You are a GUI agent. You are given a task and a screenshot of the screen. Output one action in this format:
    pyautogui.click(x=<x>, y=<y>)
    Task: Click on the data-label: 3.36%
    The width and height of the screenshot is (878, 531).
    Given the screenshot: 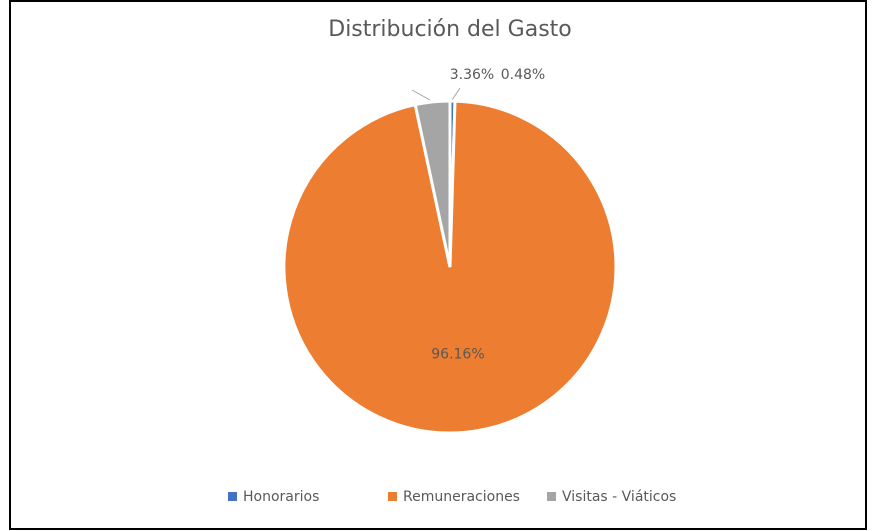 What is the action you would take?
    pyautogui.click(x=472, y=75)
    